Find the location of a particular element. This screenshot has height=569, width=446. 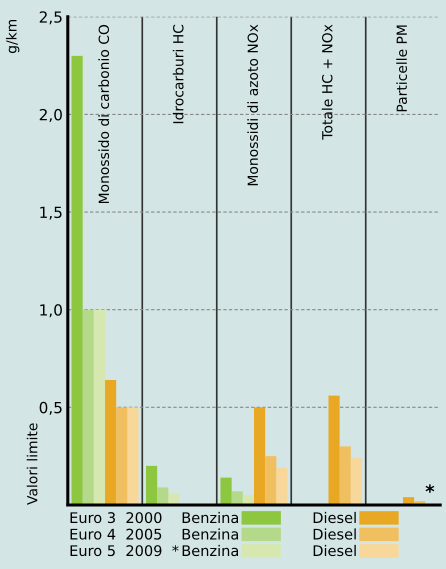

x-tick-label: Monossidi di azoto NOx is located at coordinates (252, 105).